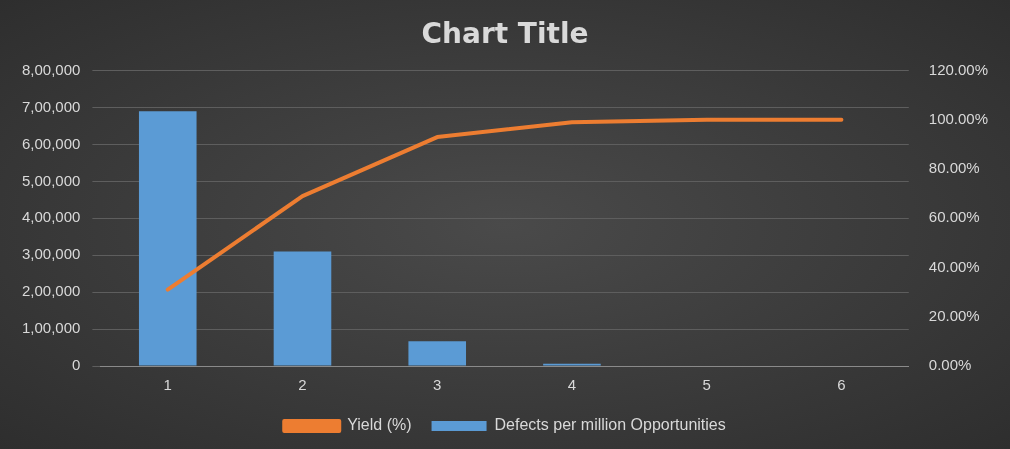 This screenshot has height=449, width=1010. What do you see at coordinates (610, 425) in the screenshot?
I see `legend-label: Defects per million Opportunities` at bounding box center [610, 425].